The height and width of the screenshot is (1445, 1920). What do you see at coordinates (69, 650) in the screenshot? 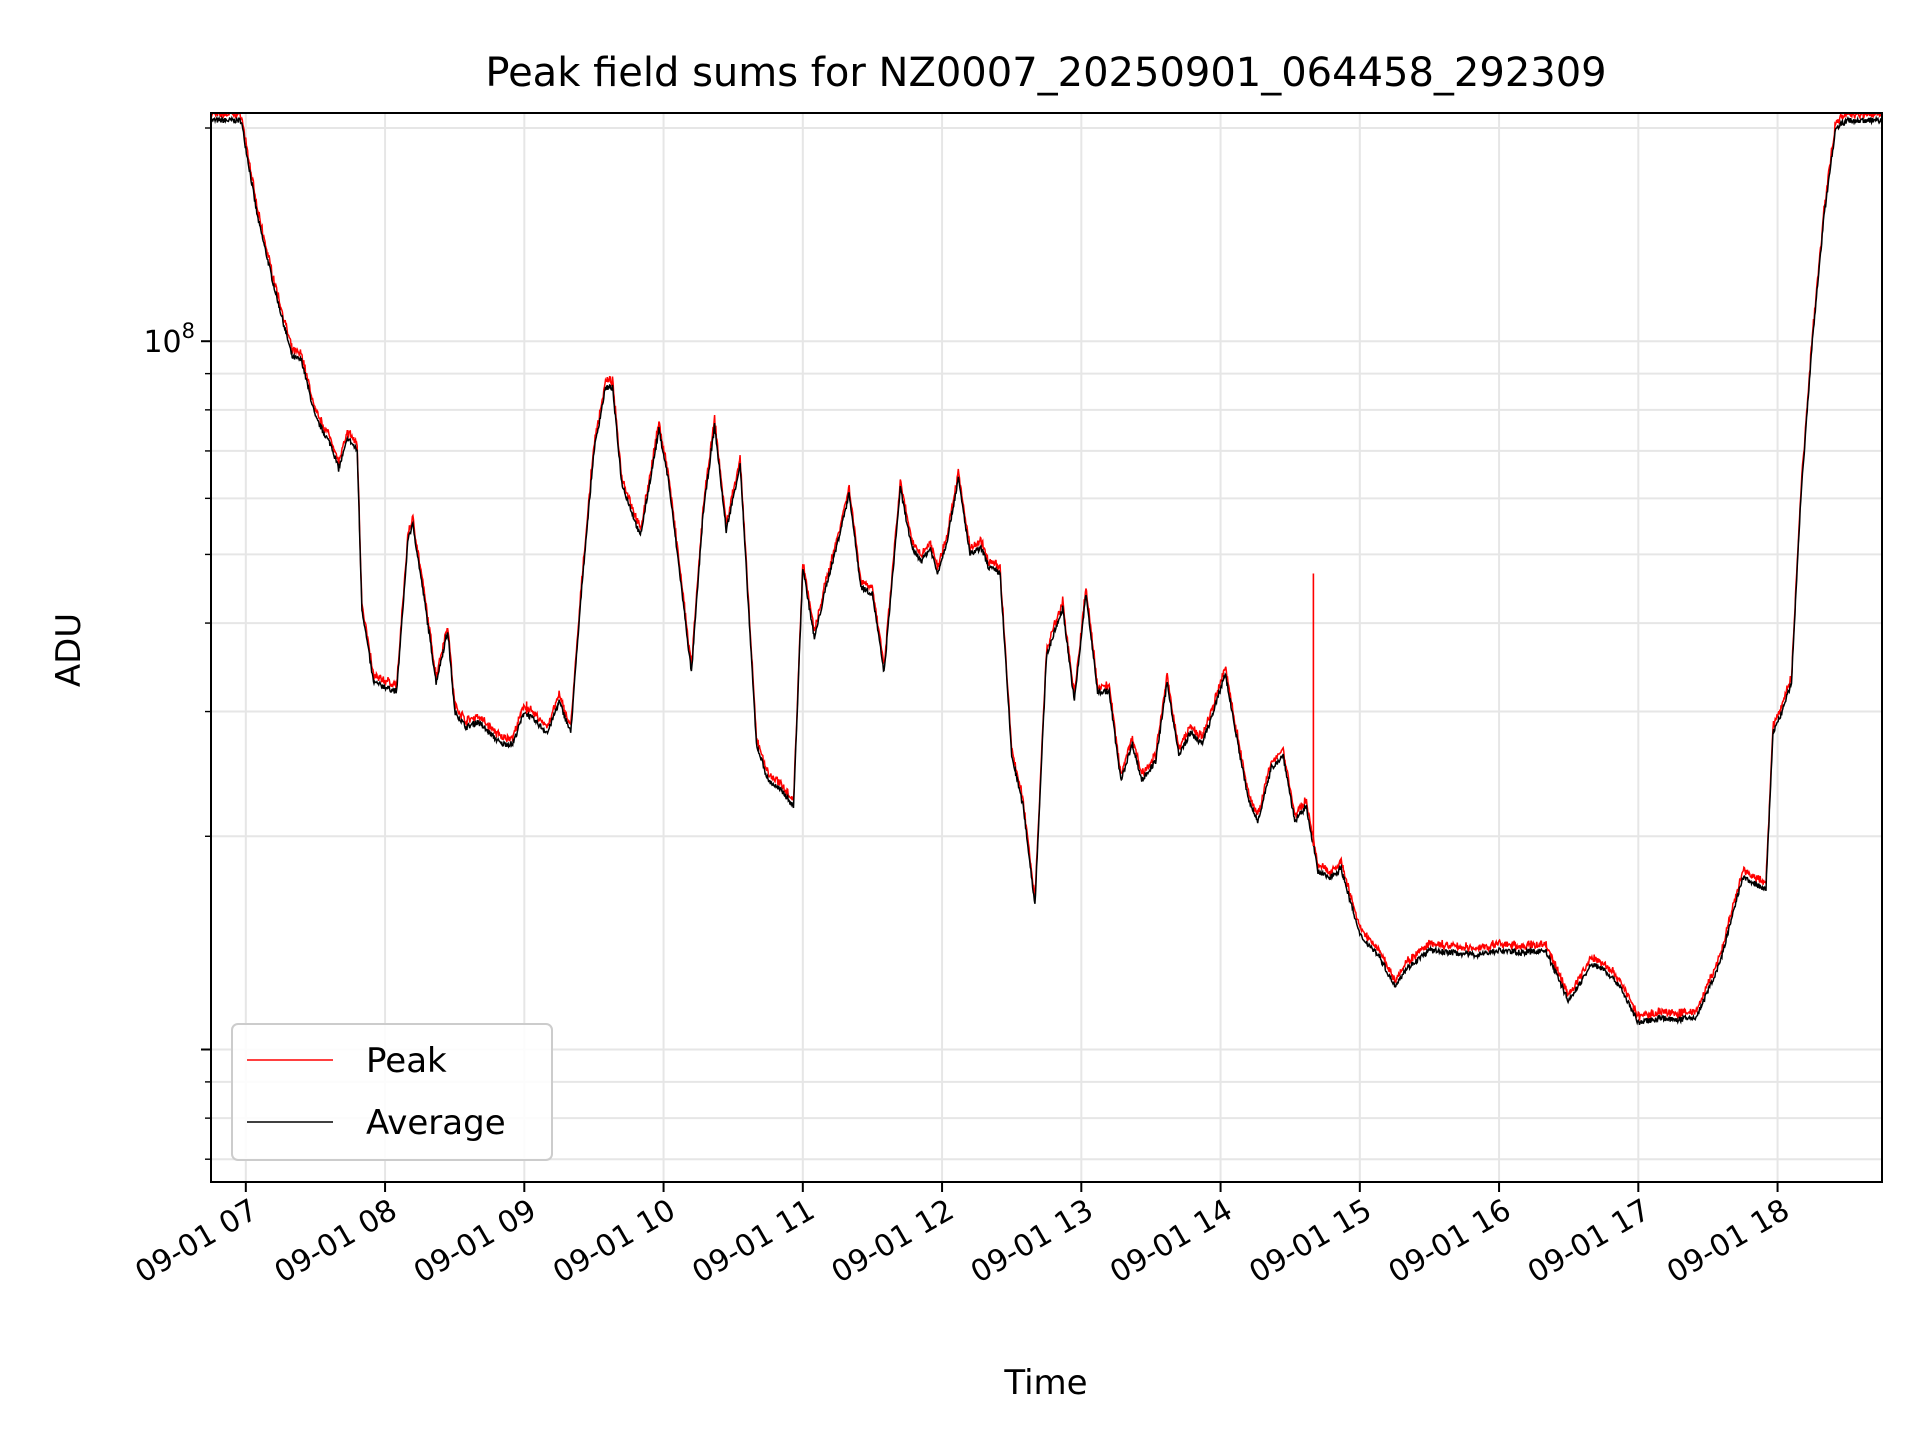
I see `y-axis-label: ADU` at bounding box center [69, 650].